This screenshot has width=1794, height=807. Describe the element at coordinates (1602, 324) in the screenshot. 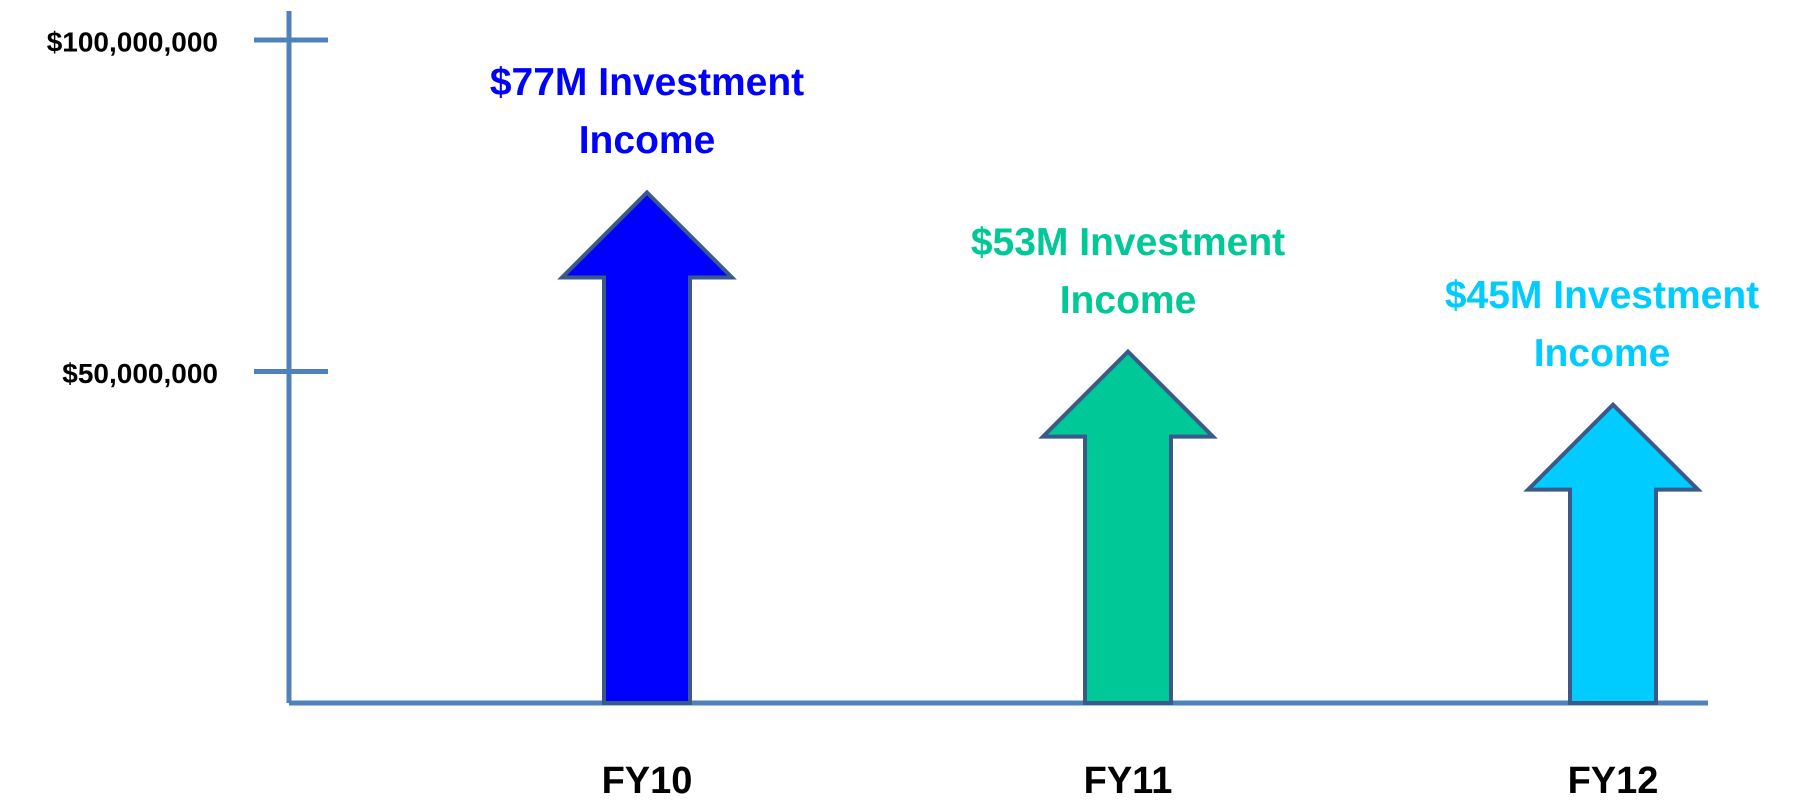

I see `value-label: $45M Investment Income` at that location.